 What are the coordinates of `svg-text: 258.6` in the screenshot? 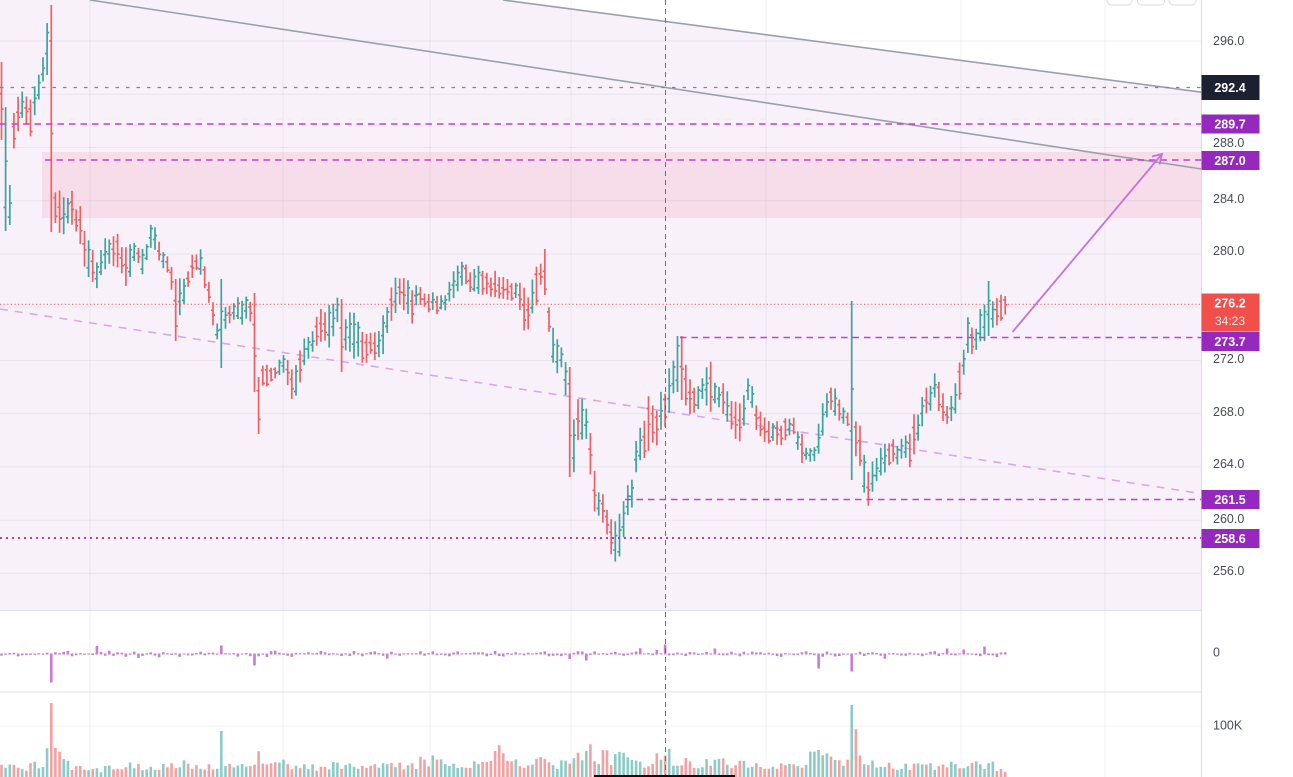 It's located at (1229, 539).